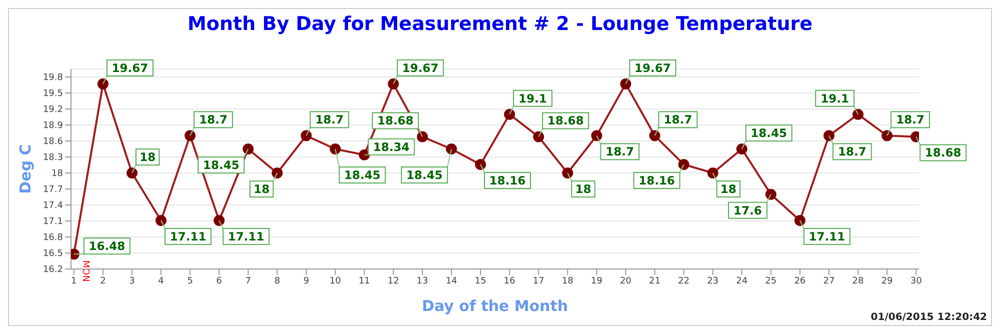  I want to click on y-tick-label: 18.6, so click(53, 142).